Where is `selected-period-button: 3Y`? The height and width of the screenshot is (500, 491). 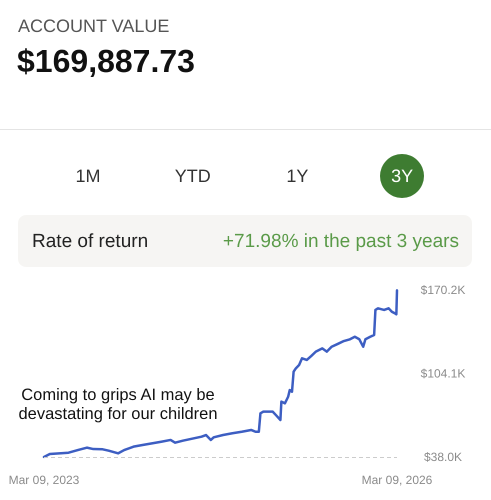
selected-period-button: 3Y is located at coordinates (402, 176).